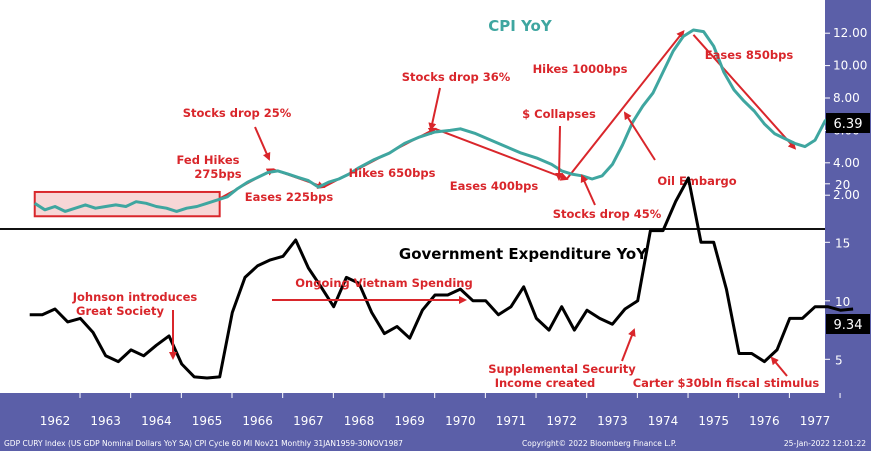 Image resolution: width=871 pixels, height=451 pixels. Describe the element at coordinates (308, 421) in the screenshot. I see `x-tick-label: 1967` at that location.